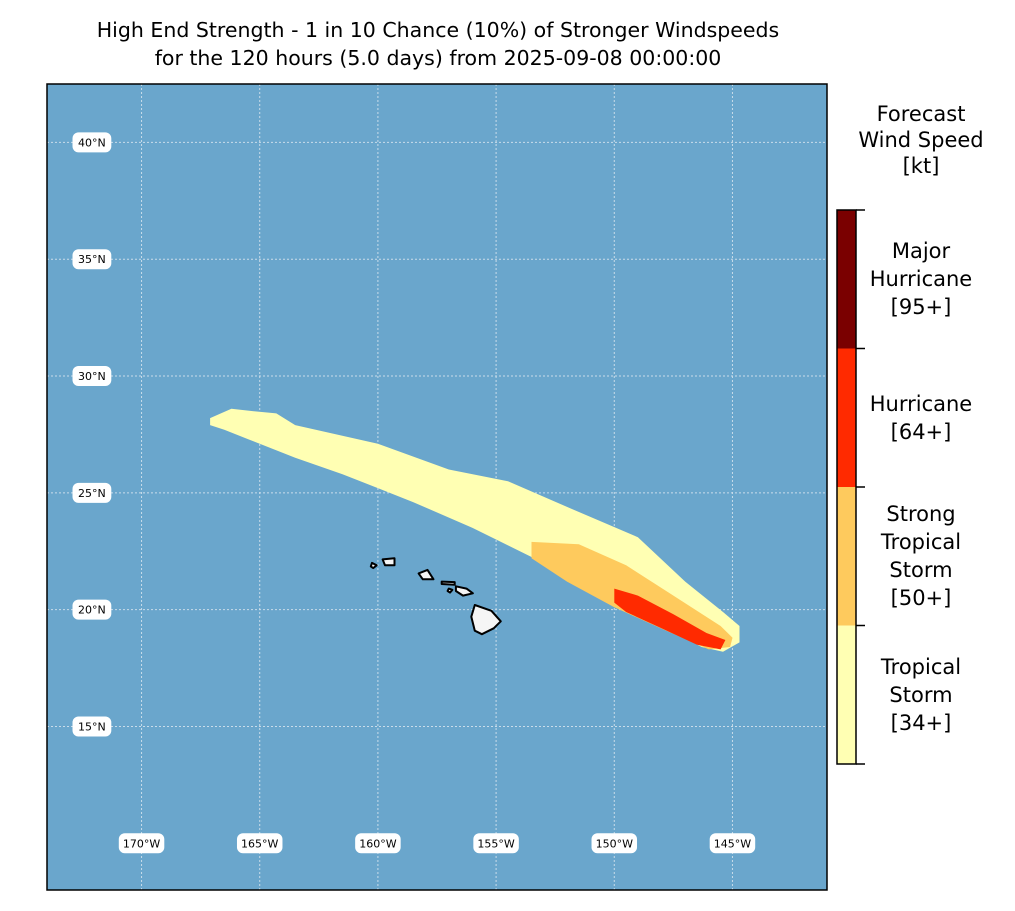  I want to click on lon-label-160-w: 160°W, so click(378, 843).